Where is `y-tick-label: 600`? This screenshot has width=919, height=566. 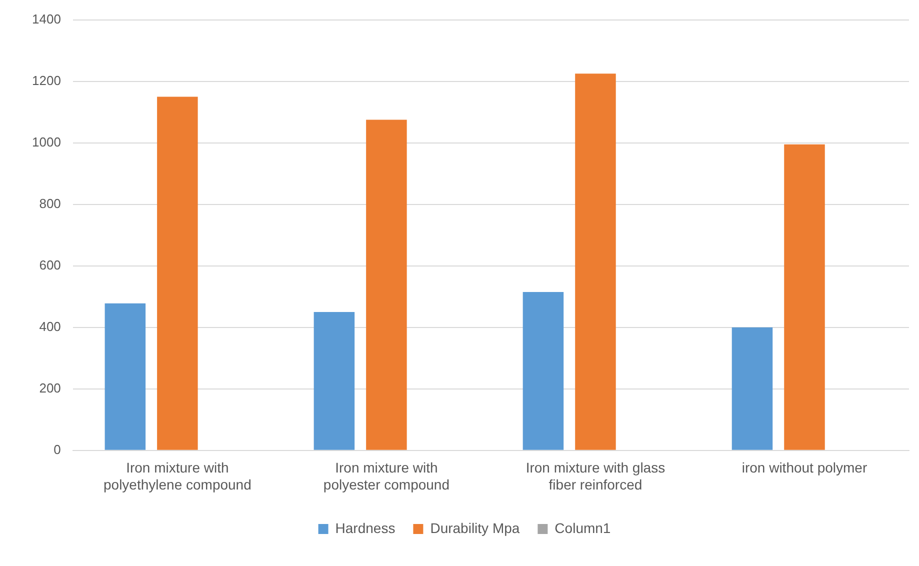 y-tick-label: 600 is located at coordinates (50, 264).